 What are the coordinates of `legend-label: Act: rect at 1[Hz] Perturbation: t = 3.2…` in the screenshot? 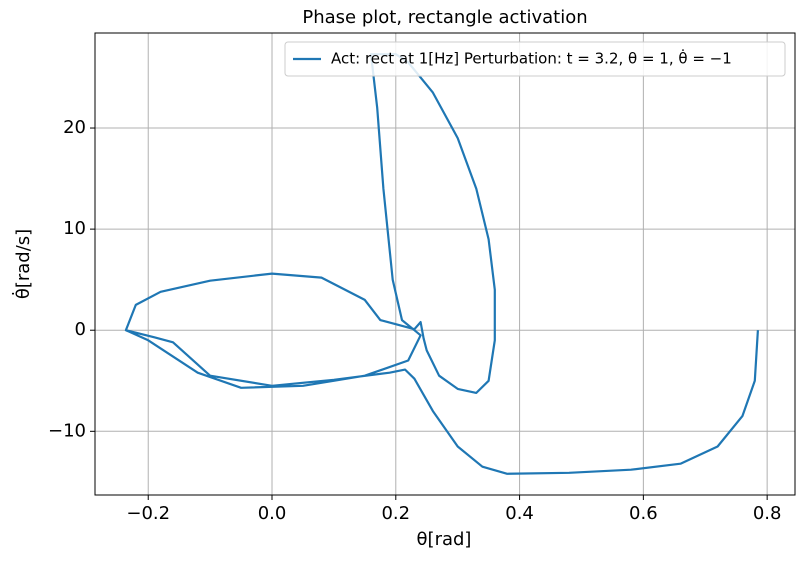 It's located at (531, 58).